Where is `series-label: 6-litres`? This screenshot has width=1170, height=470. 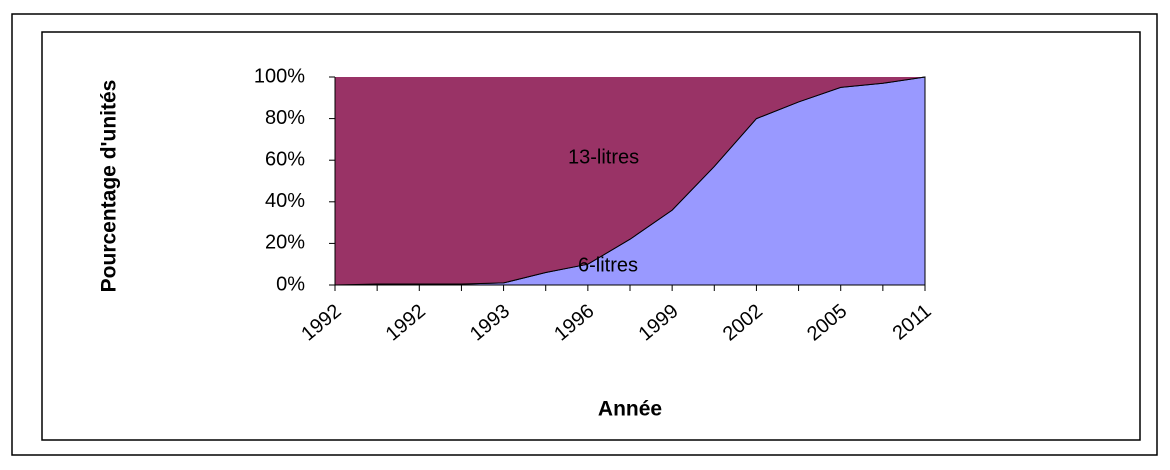 series-label: 6-litres is located at coordinates (608, 265).